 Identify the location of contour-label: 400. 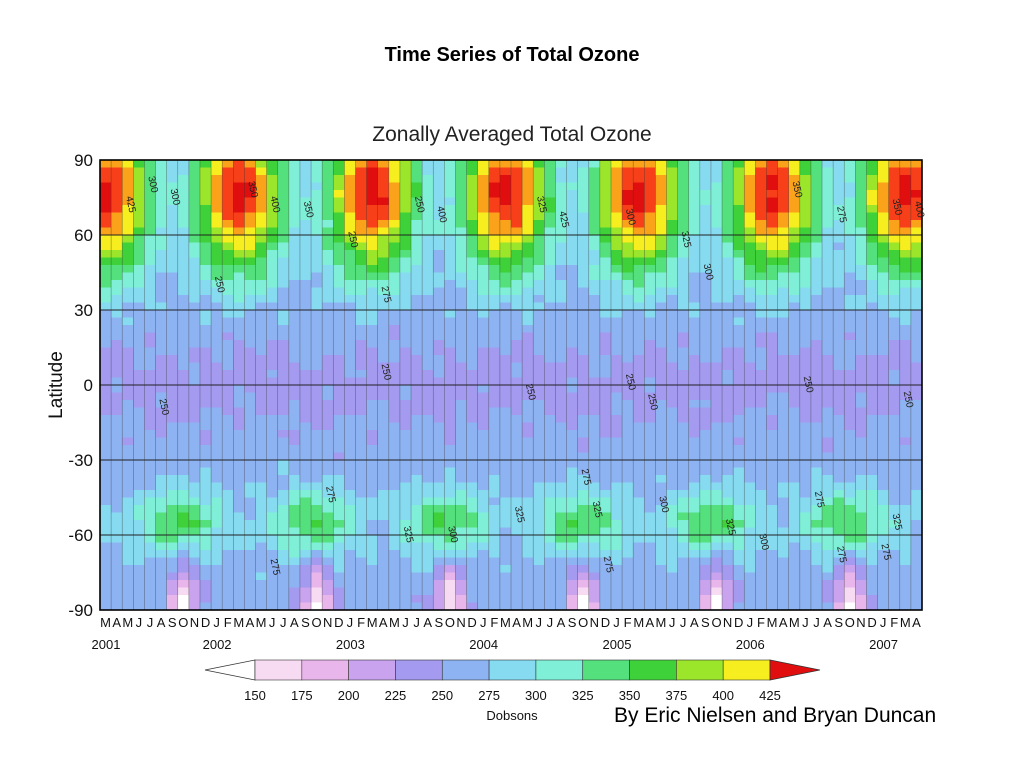
(441, 214).